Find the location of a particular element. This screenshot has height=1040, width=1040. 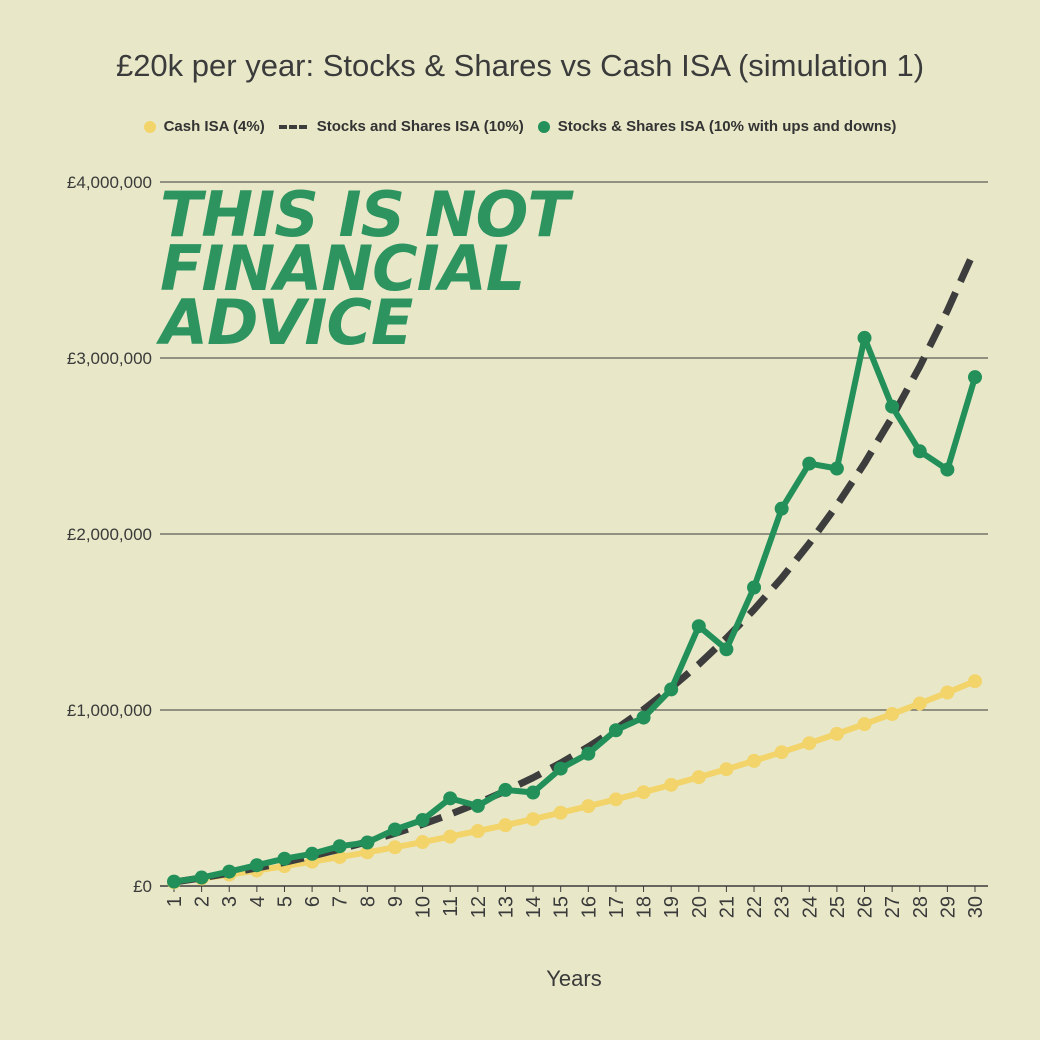

x-tick-label: 22 is located at coordinates (755, 907).